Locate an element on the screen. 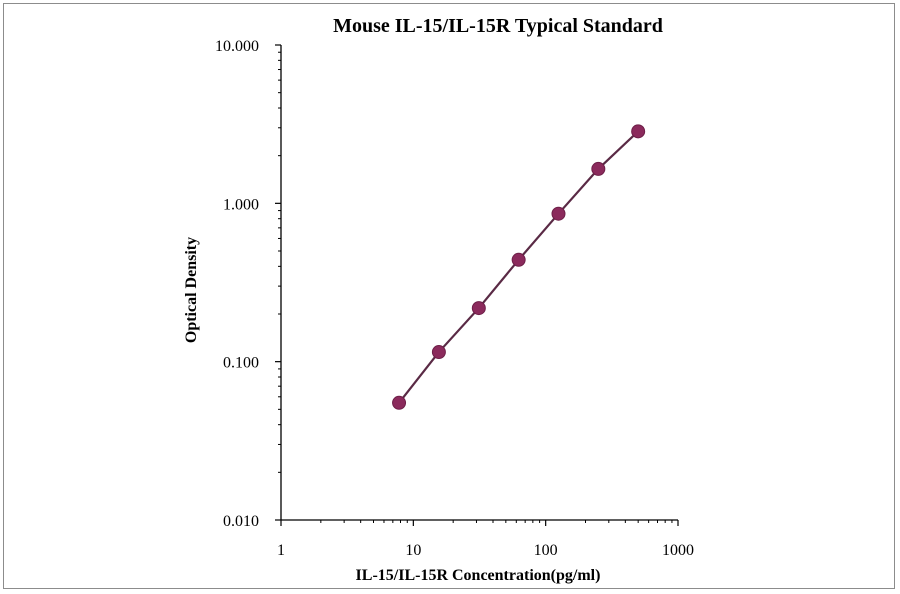  x-axis-label: IL-15/IL-15R Concentration(pg/ml) is located at coordinates (478, 575).